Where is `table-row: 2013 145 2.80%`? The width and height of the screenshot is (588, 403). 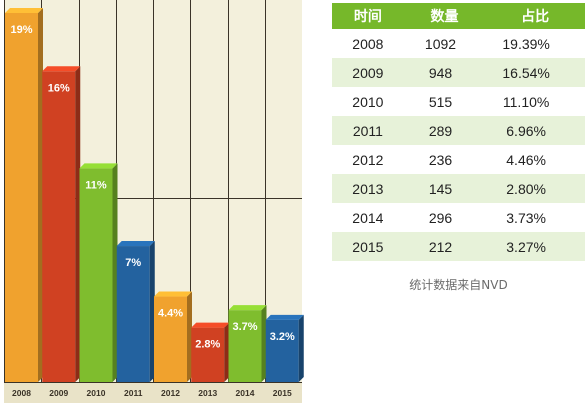 table-row: 2013 145 2.80% is located at coordinates (458, 188).